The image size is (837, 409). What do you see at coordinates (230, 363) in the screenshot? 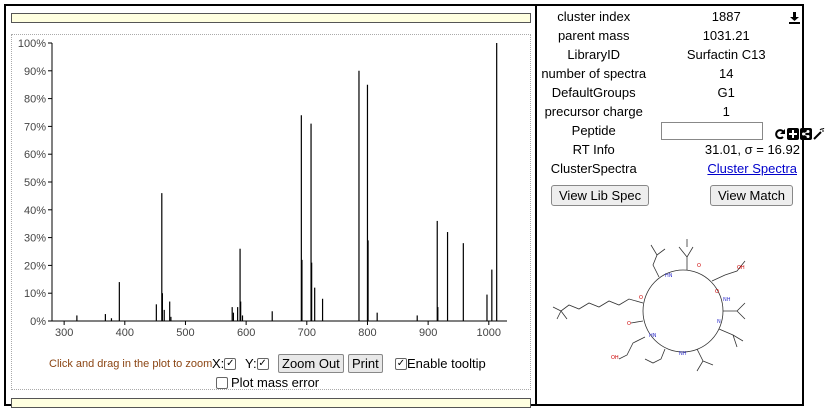
I see `x-axis-checkbox: ✓` at bounding box center [230, 363].